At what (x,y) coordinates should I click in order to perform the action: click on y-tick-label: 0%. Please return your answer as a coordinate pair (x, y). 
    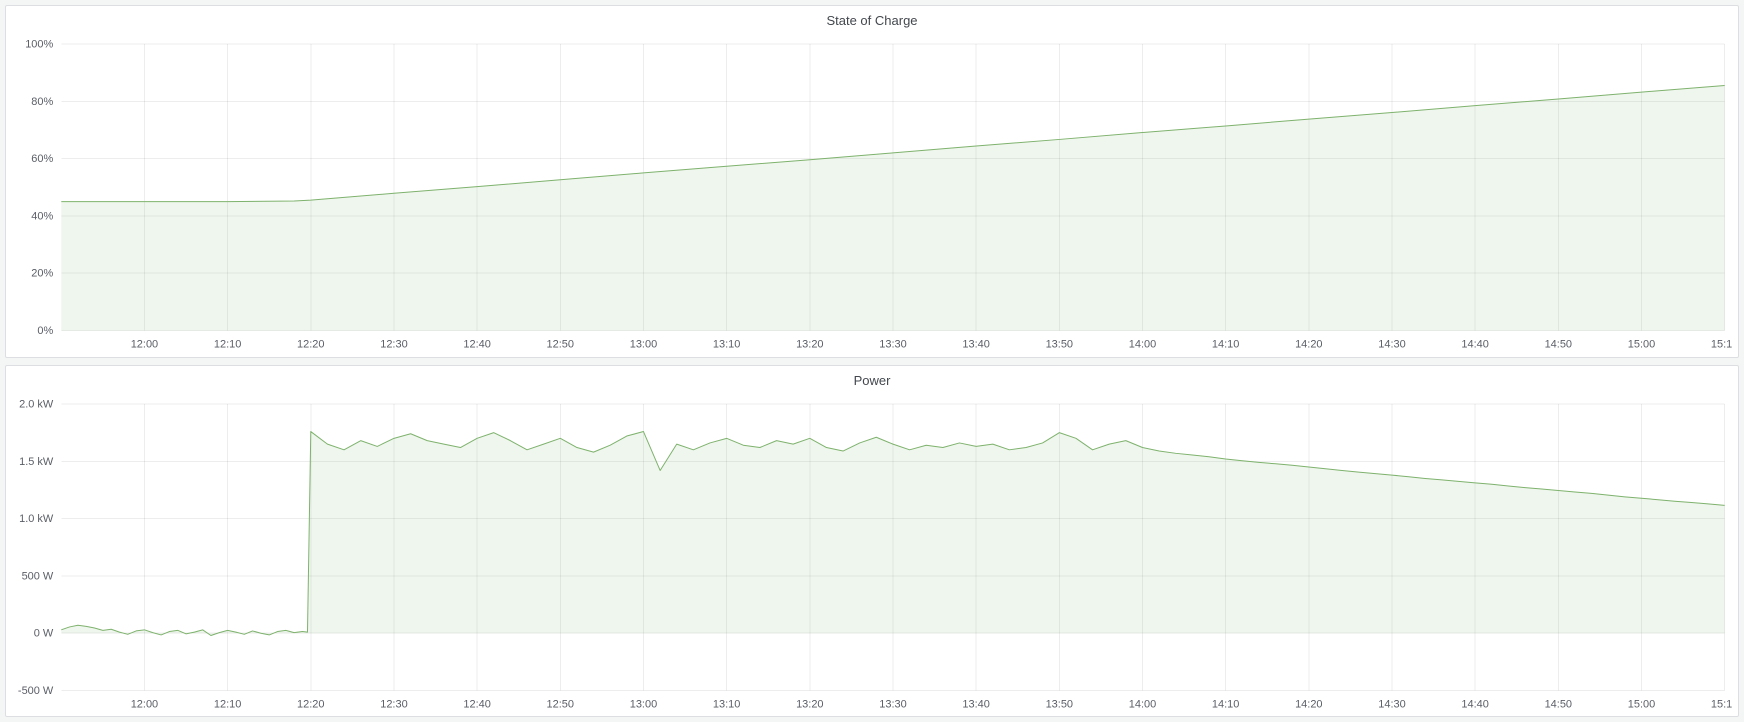
    Looking at the image, I should click on (45, 331).